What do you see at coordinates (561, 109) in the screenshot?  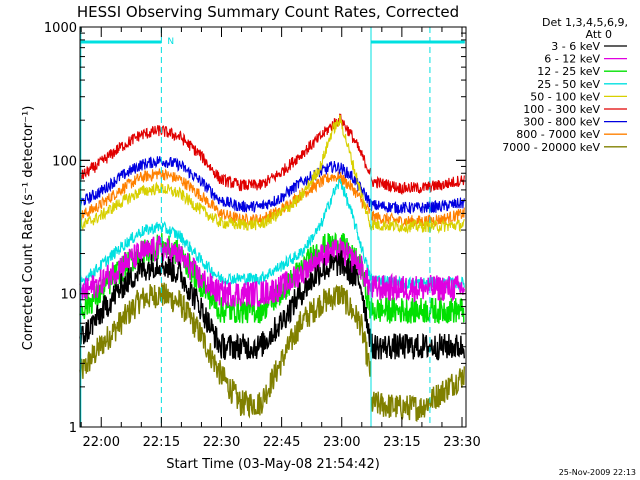 I see `legend-entry-6-label: 100 - 300 keV` at bounding box center [561, 109].